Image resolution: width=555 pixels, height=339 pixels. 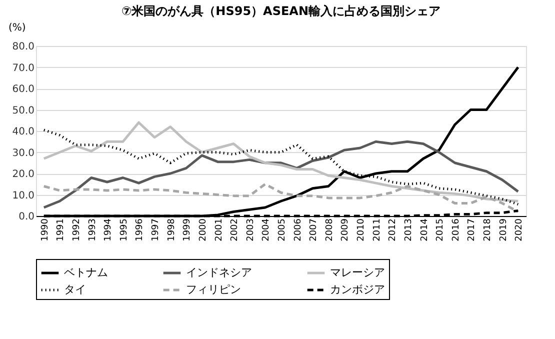 What do you see at coordinates (219, 230) in the screenshot?
I see `x-tick-label: 2001` at bounding box center [219, 230].